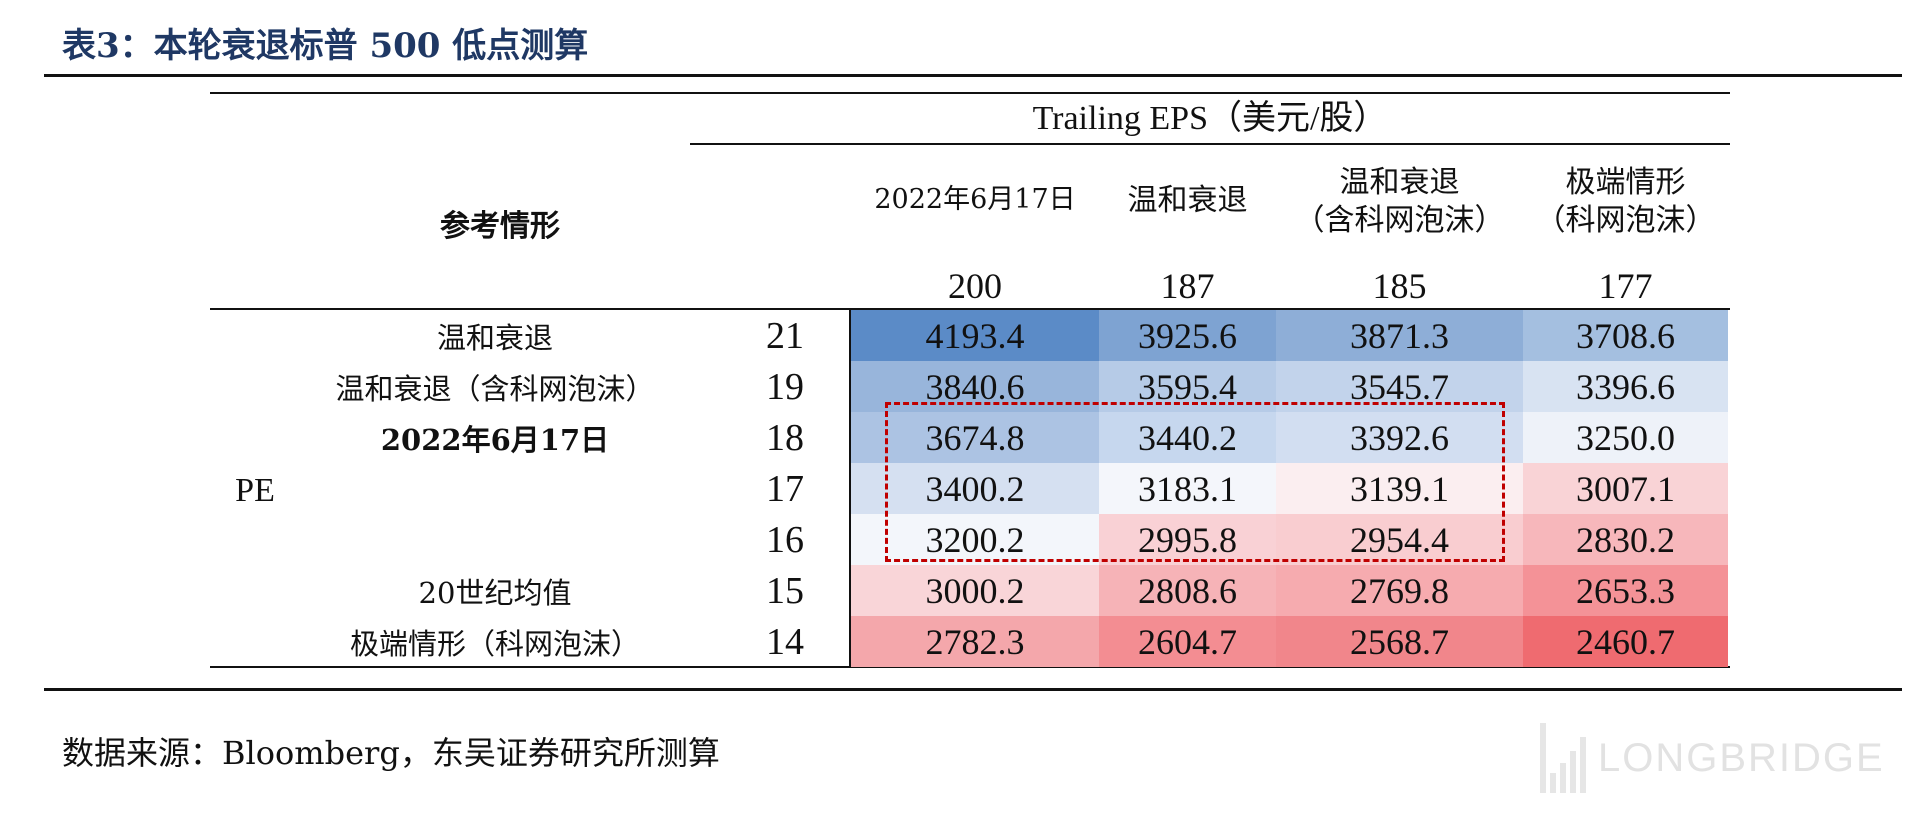 The height and width of the screenshot is (818, 1928). I want to click on index-value-cell: 3400.2, so click(975, 488).